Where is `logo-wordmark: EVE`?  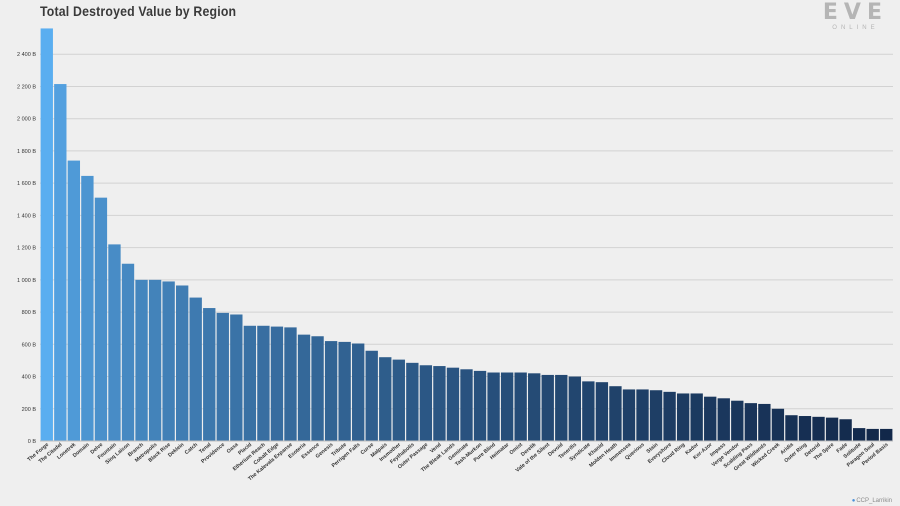 logo-wordmark: EVE is located at coordinates (855, 12).